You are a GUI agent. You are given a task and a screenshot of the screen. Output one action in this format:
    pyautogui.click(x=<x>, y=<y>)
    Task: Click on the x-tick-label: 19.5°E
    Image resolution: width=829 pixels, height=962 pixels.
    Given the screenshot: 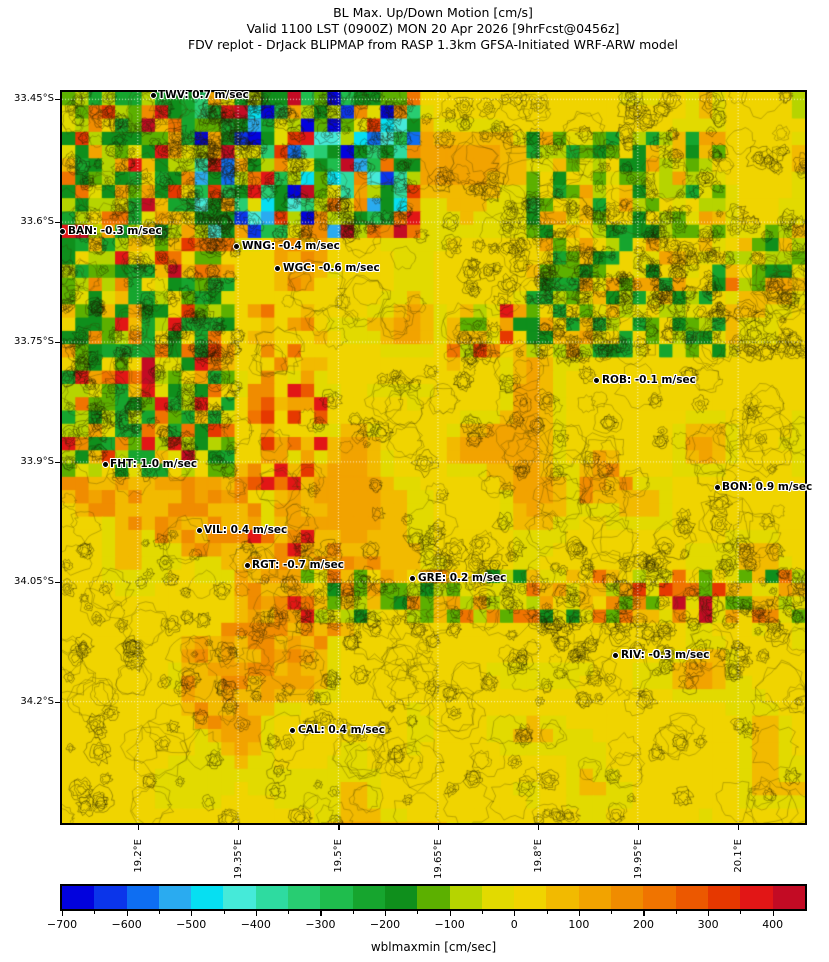 What is the action you would take?
    pyautogui.click(x=349, y=853)
    